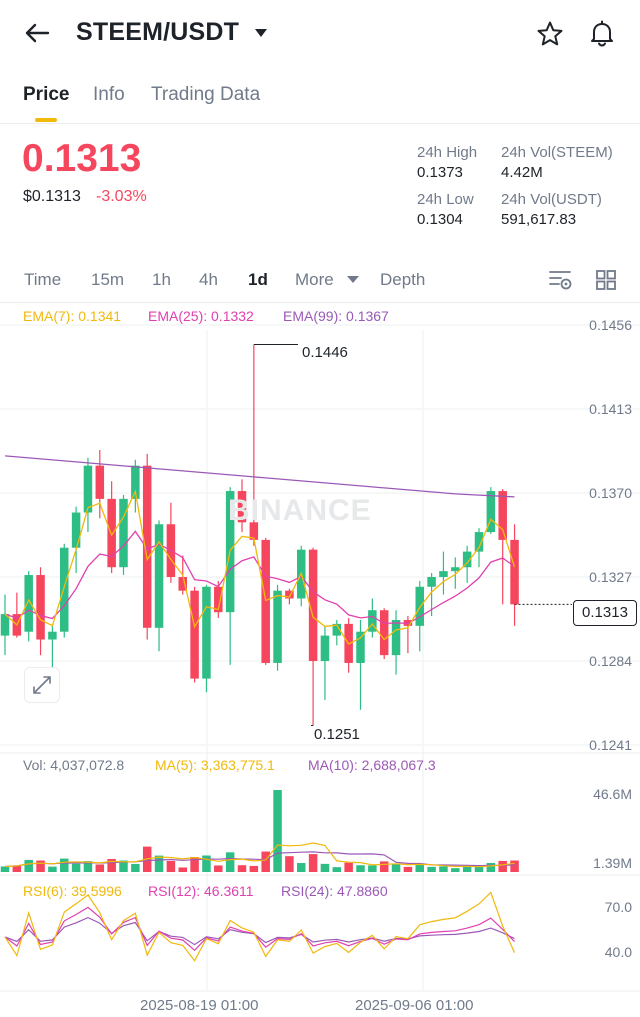 Image resolution: width=640 pixels, height=1017 pixels. Describe the element at coordinates (612, 794) in the screenshot. I see `vol-max-label: 46.6M` at that location.